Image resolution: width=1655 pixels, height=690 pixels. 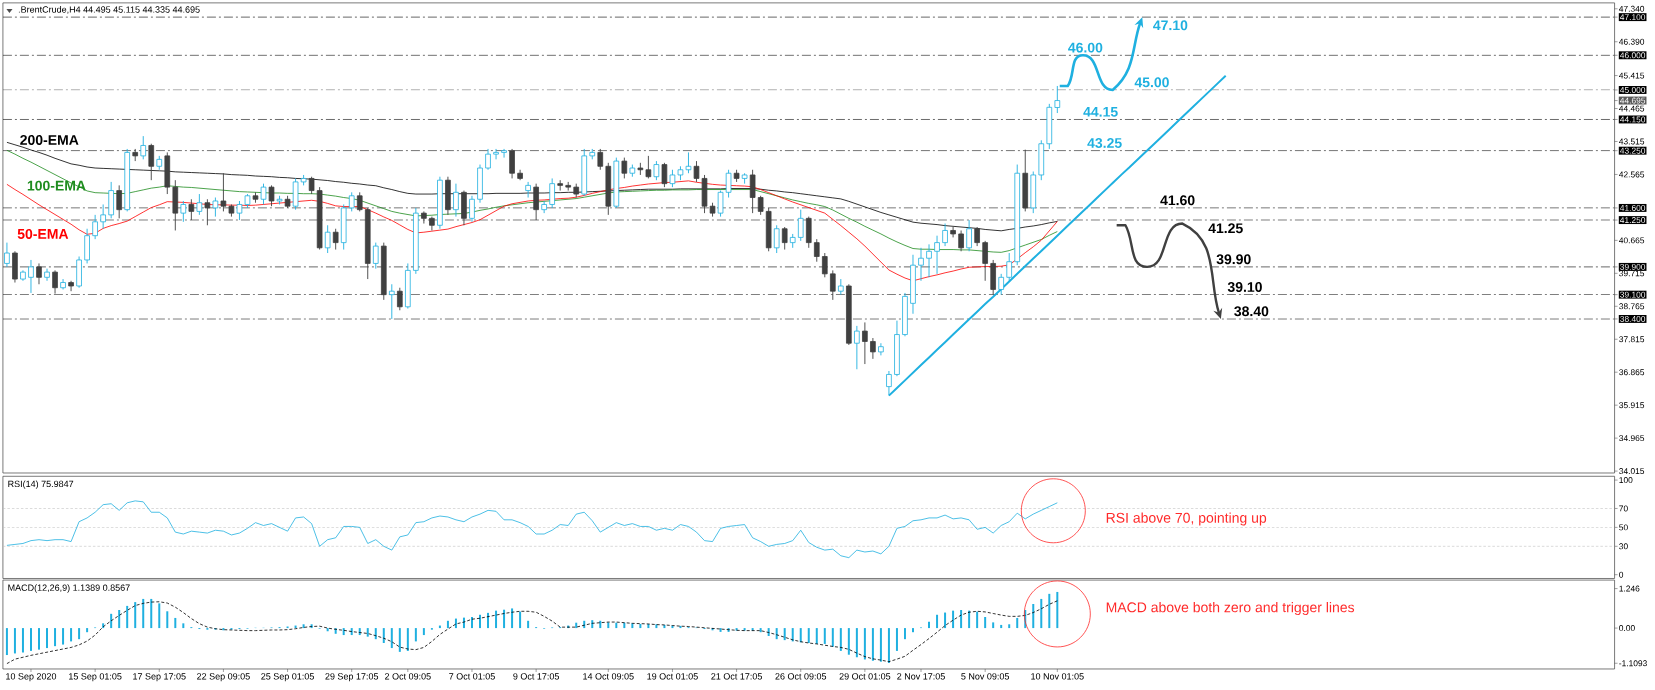 What do you see at coordinates (1631, 75) in the screenshot?
I see `y-tick-label: 45.415` at bounding box center [1631, 75].